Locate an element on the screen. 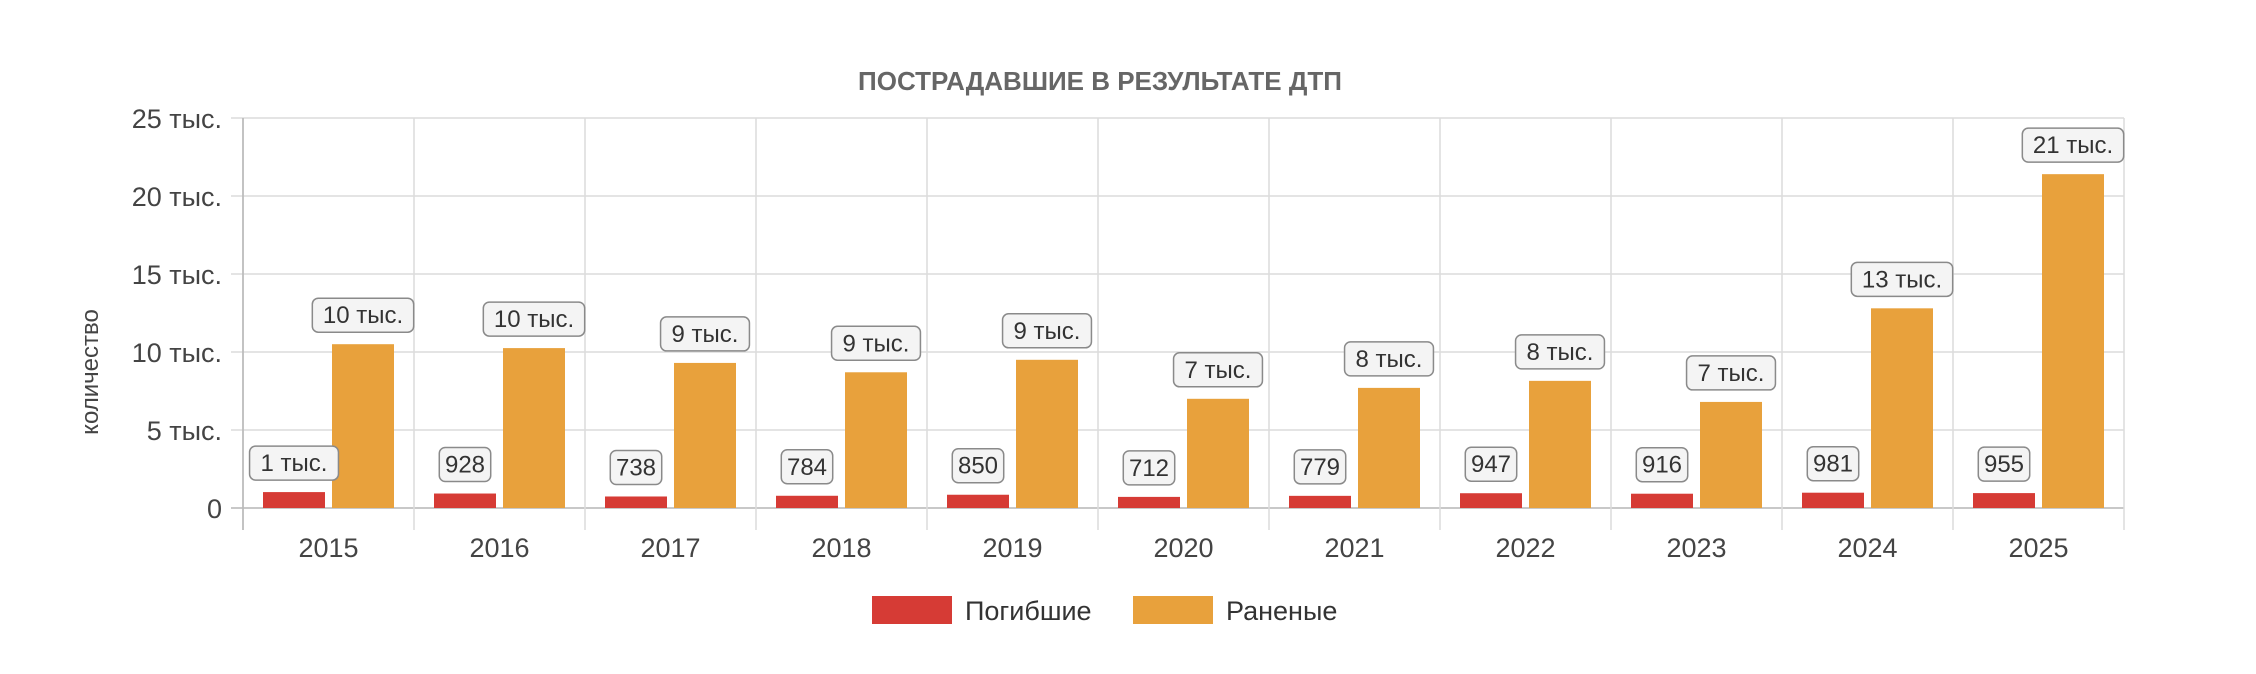  data-label: 21 тыс. is located at coordinates (2073, 145).